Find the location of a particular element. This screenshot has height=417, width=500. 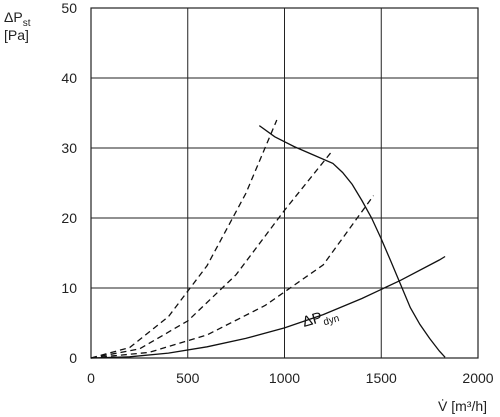

y-tick-label-40: 40 is located at coordinates (69, 78).